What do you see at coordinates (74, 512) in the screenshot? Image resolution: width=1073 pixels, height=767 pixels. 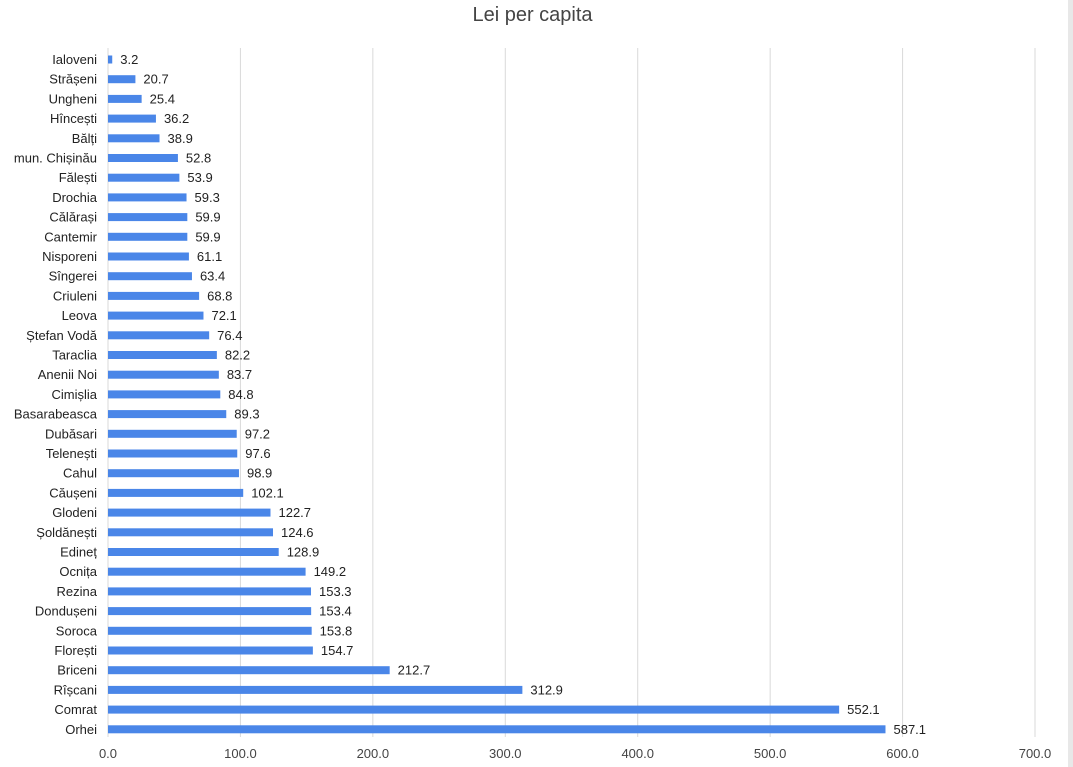 I see `category-label: Glodeni` at bounding box center [74, 512].